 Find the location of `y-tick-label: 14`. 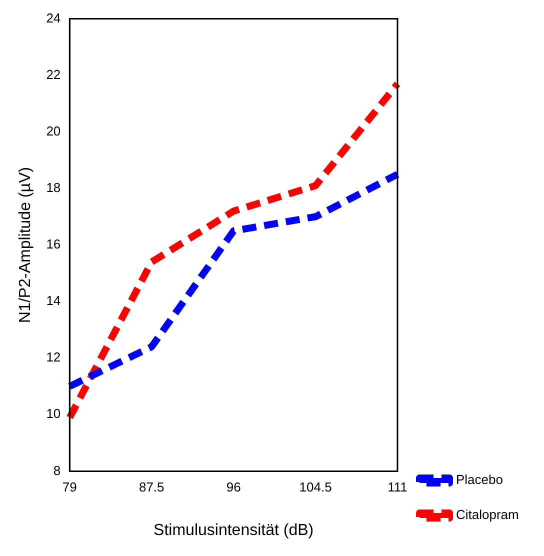

y-tick-label: 14 is located at coordinates (53, 300).